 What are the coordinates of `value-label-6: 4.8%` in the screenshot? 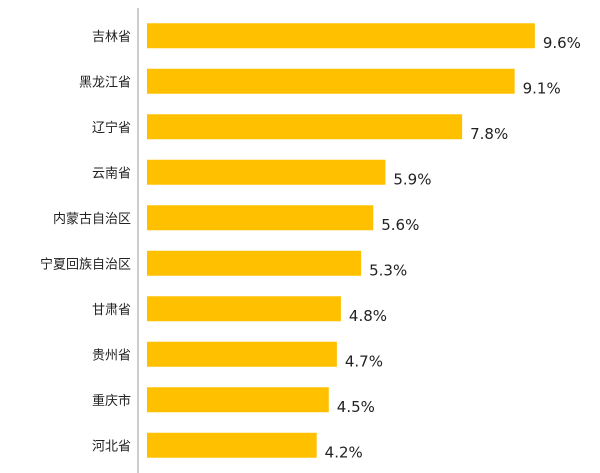 It's located at (368, 316).